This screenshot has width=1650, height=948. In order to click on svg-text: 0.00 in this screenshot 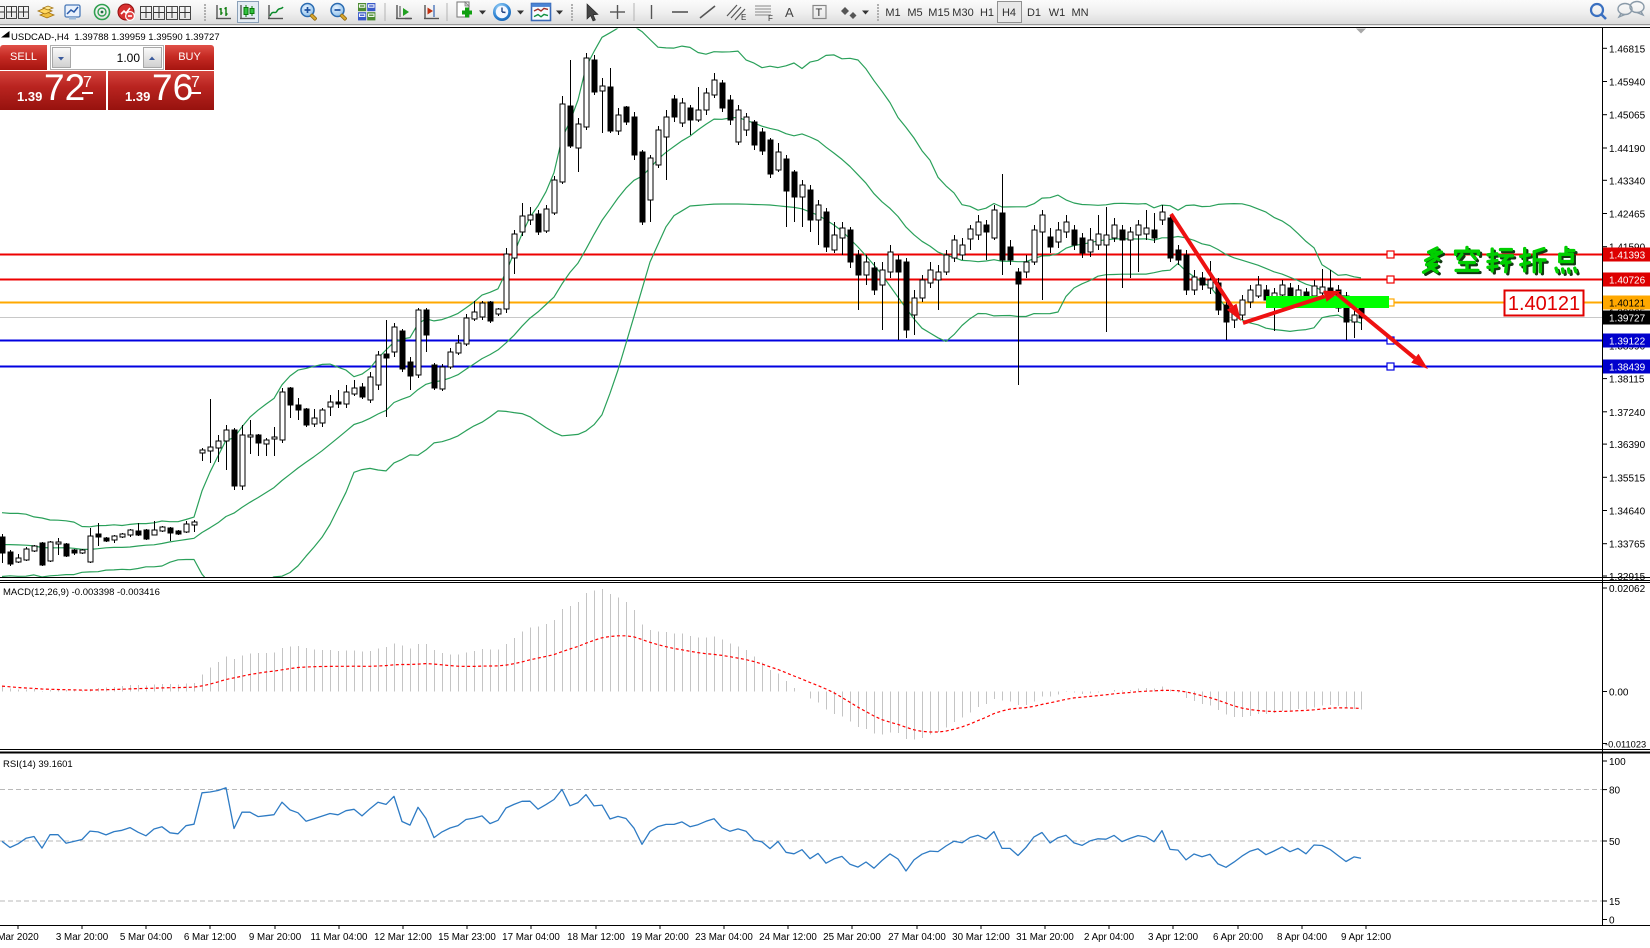, I will do `click(1619, 693)`.